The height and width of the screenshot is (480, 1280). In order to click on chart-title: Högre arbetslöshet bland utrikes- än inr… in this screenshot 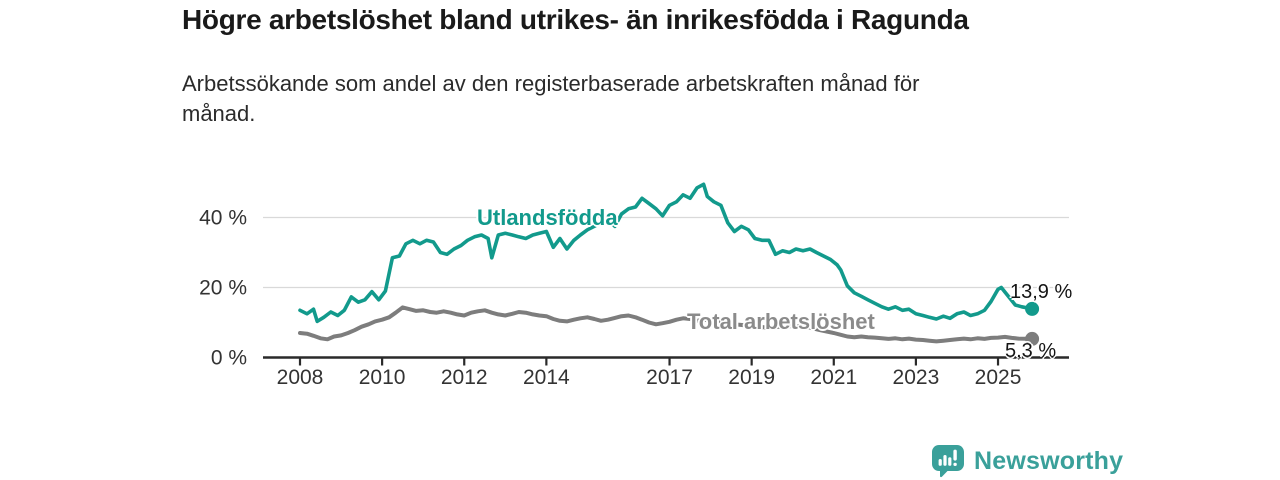, I will do `click(575, 19)`.